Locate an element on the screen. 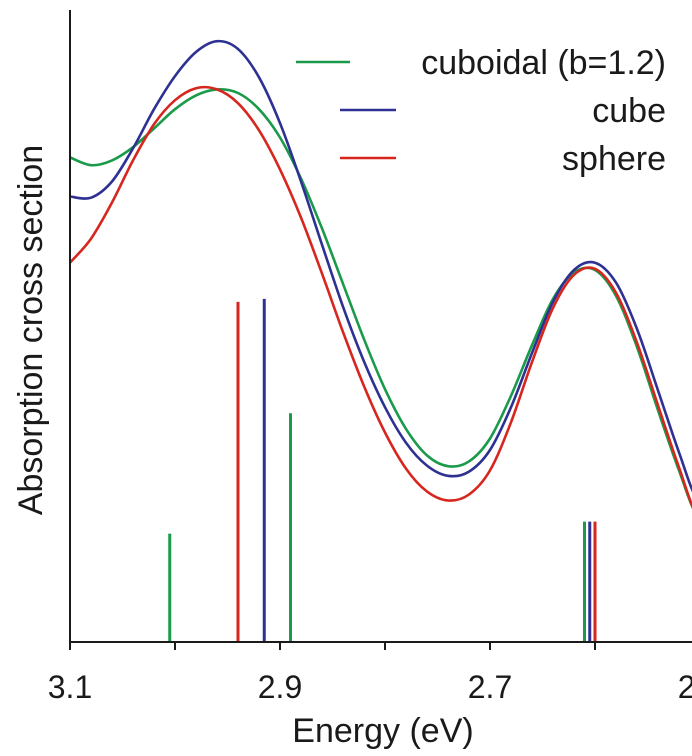 The image size is (692, 756). x-tick-label: 3.1 is located at coordinates (70, 687).